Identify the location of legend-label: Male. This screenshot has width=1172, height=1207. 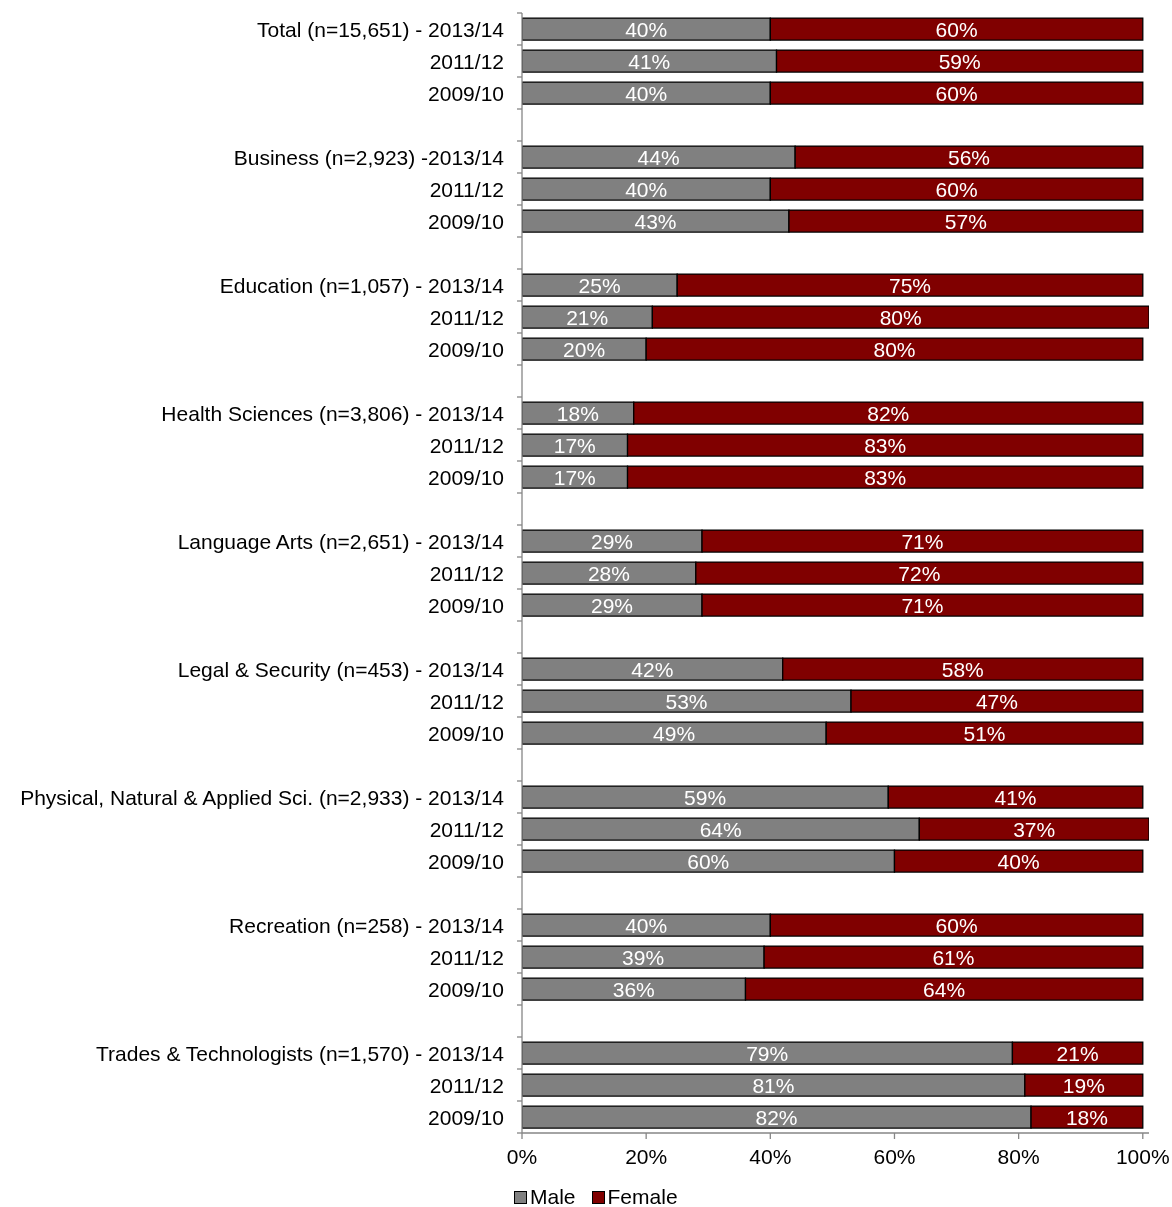
(553, 1196).